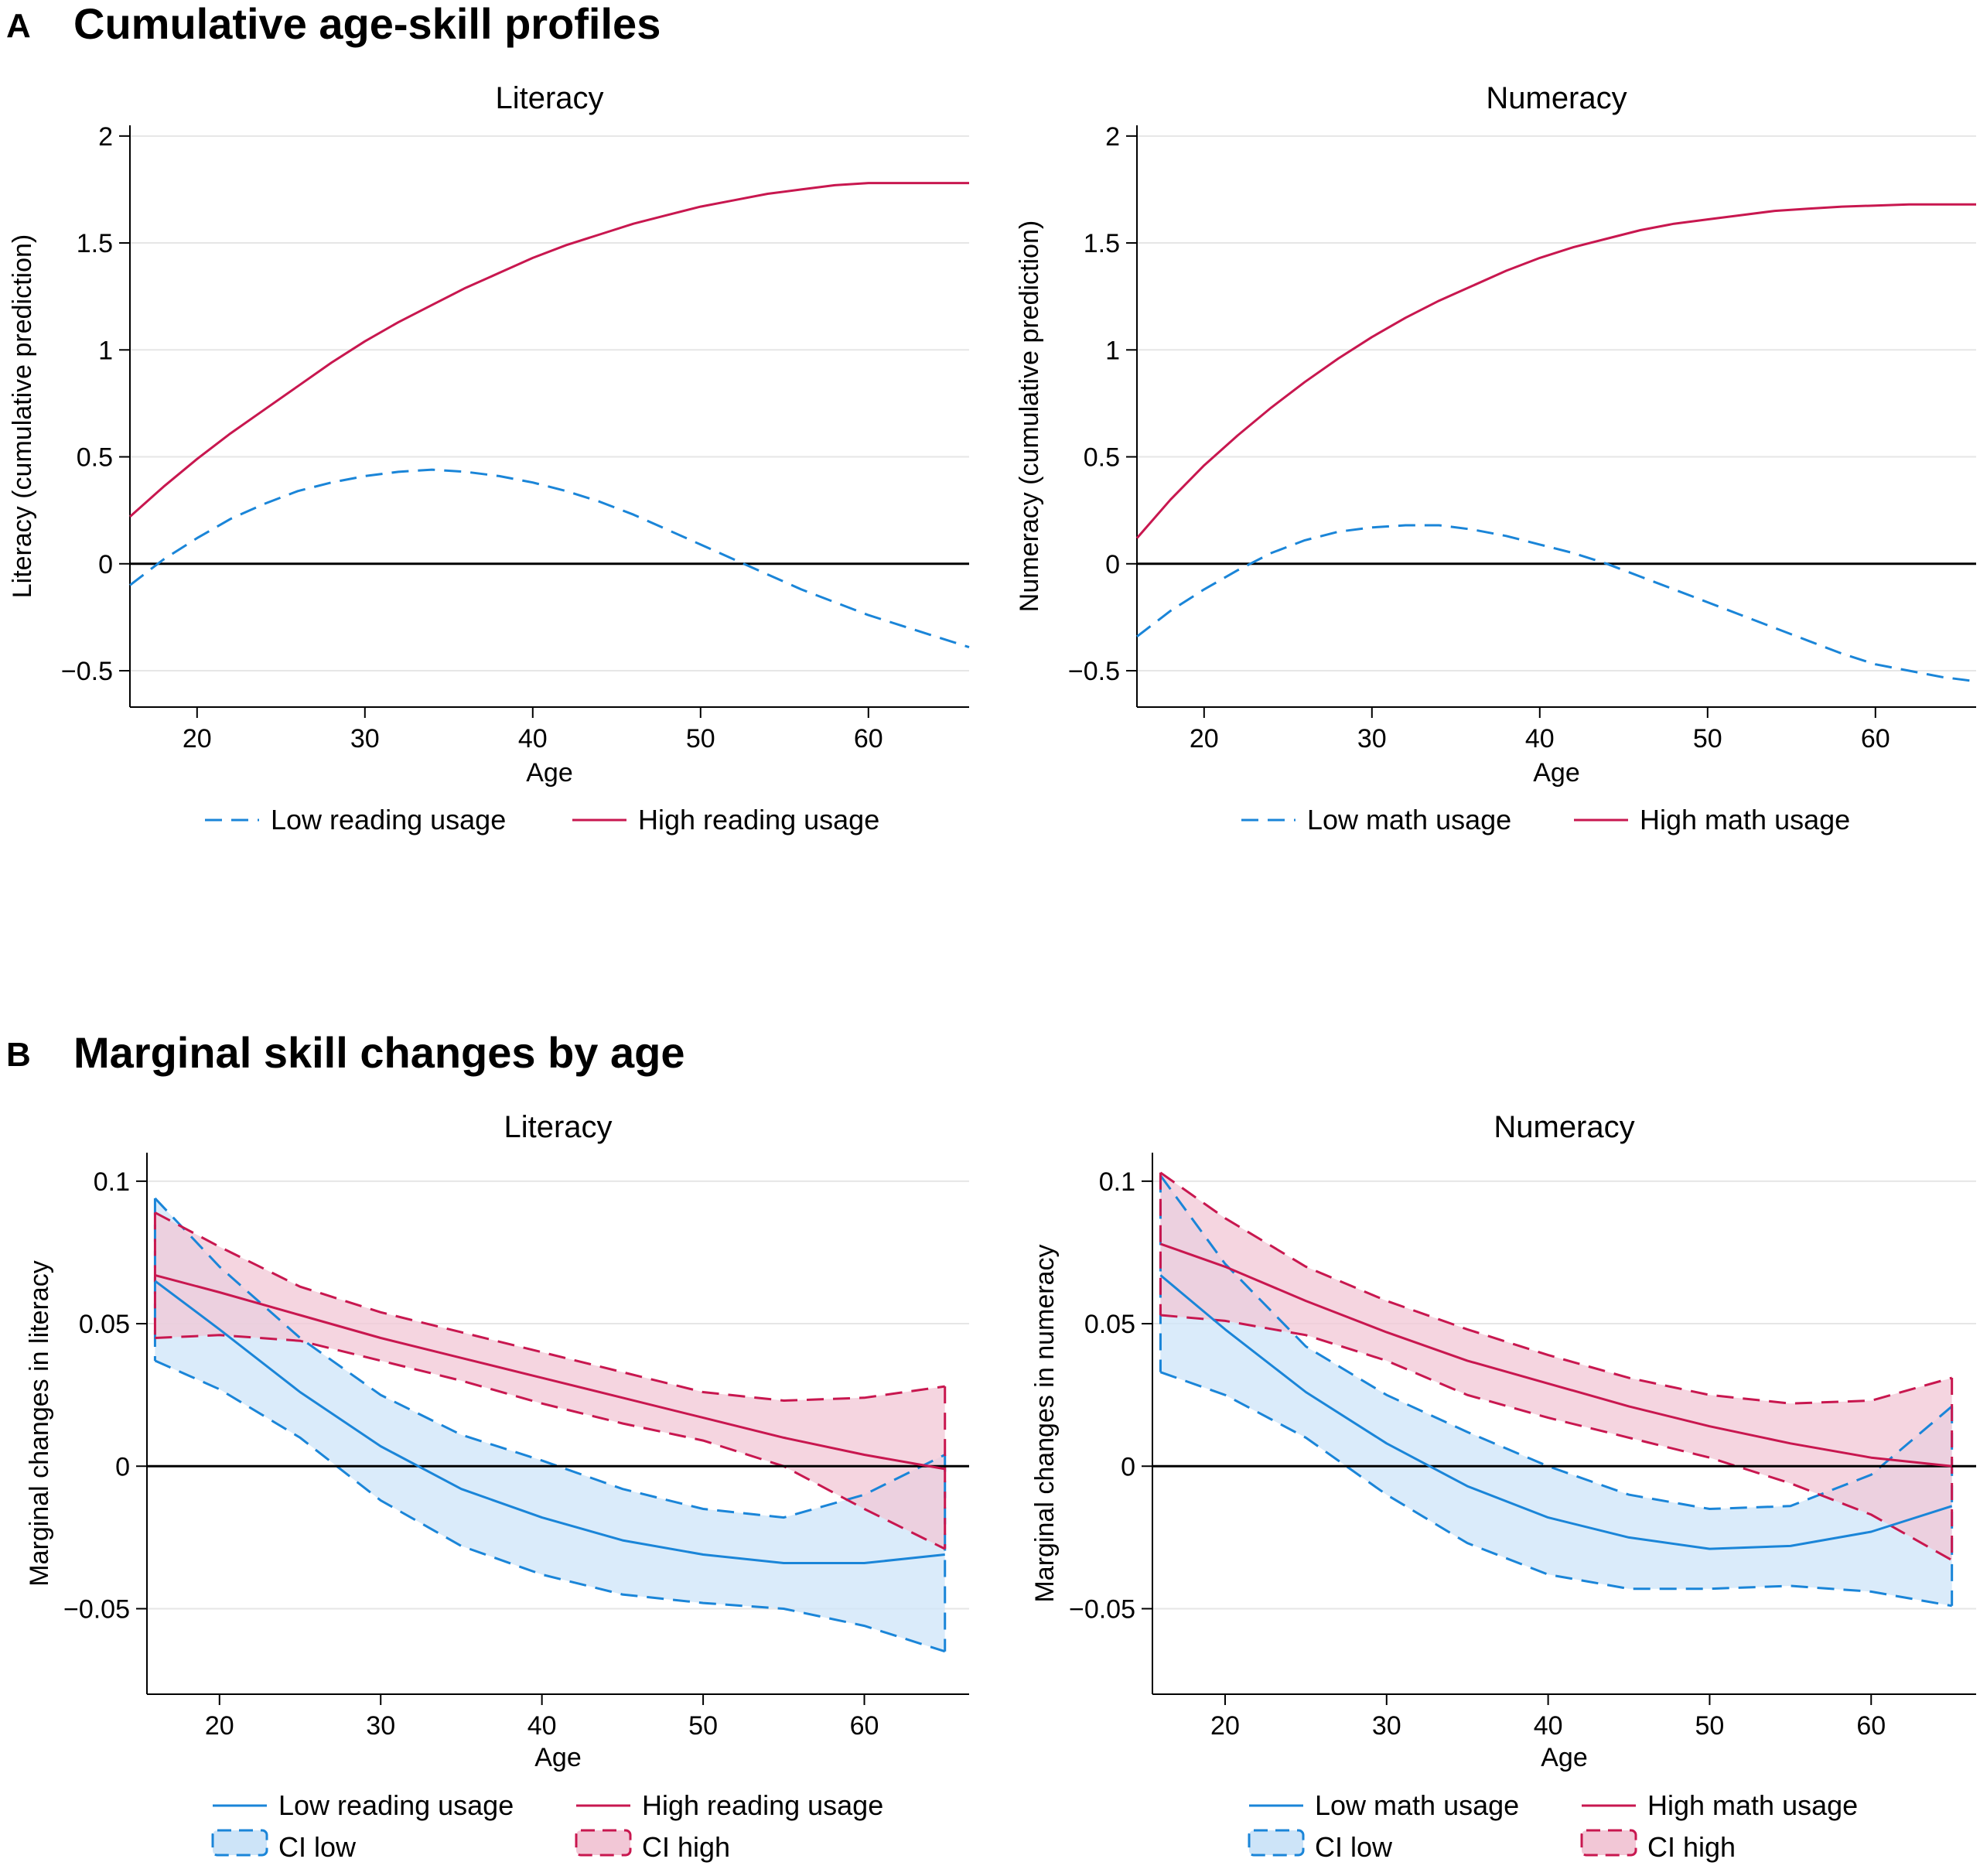  What do you see at coordinates (23, 416) in the screenshot?
I see `y-axis-label: Literacy (cumulative prediction)` at bounding box center [23, 416].